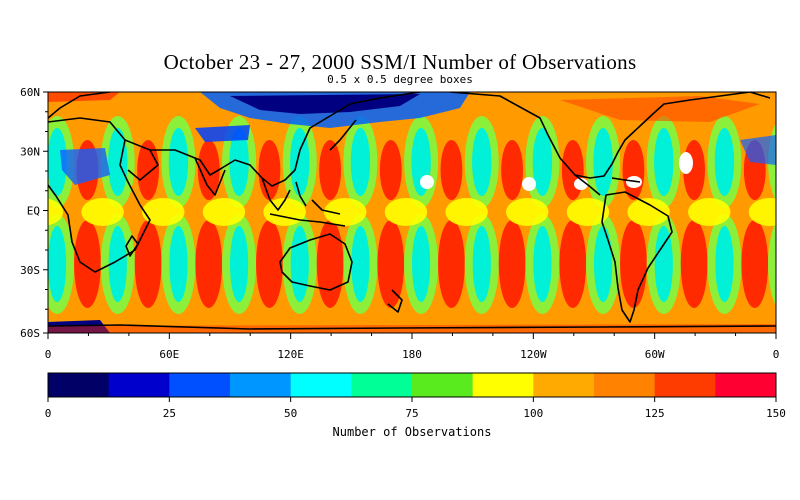  What do you see at coordinates (772, 264) in the screenshot?
I see `swath-south-green` at bounding box center [772, 264].